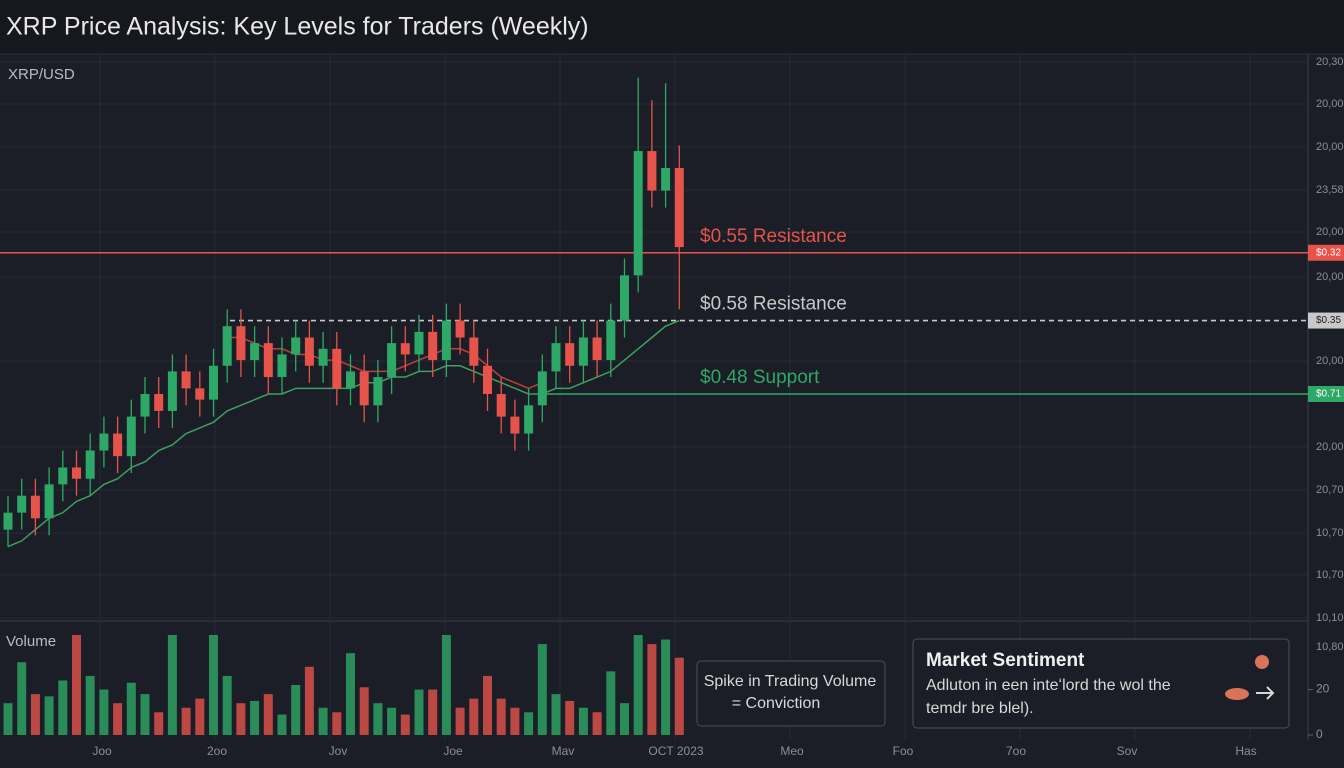 The width and height of the screenshot is (1344, 768). Describe the element at coordinates (1328, 394) in the screenshot. I see `level-axis-label: $0.71` at that location.